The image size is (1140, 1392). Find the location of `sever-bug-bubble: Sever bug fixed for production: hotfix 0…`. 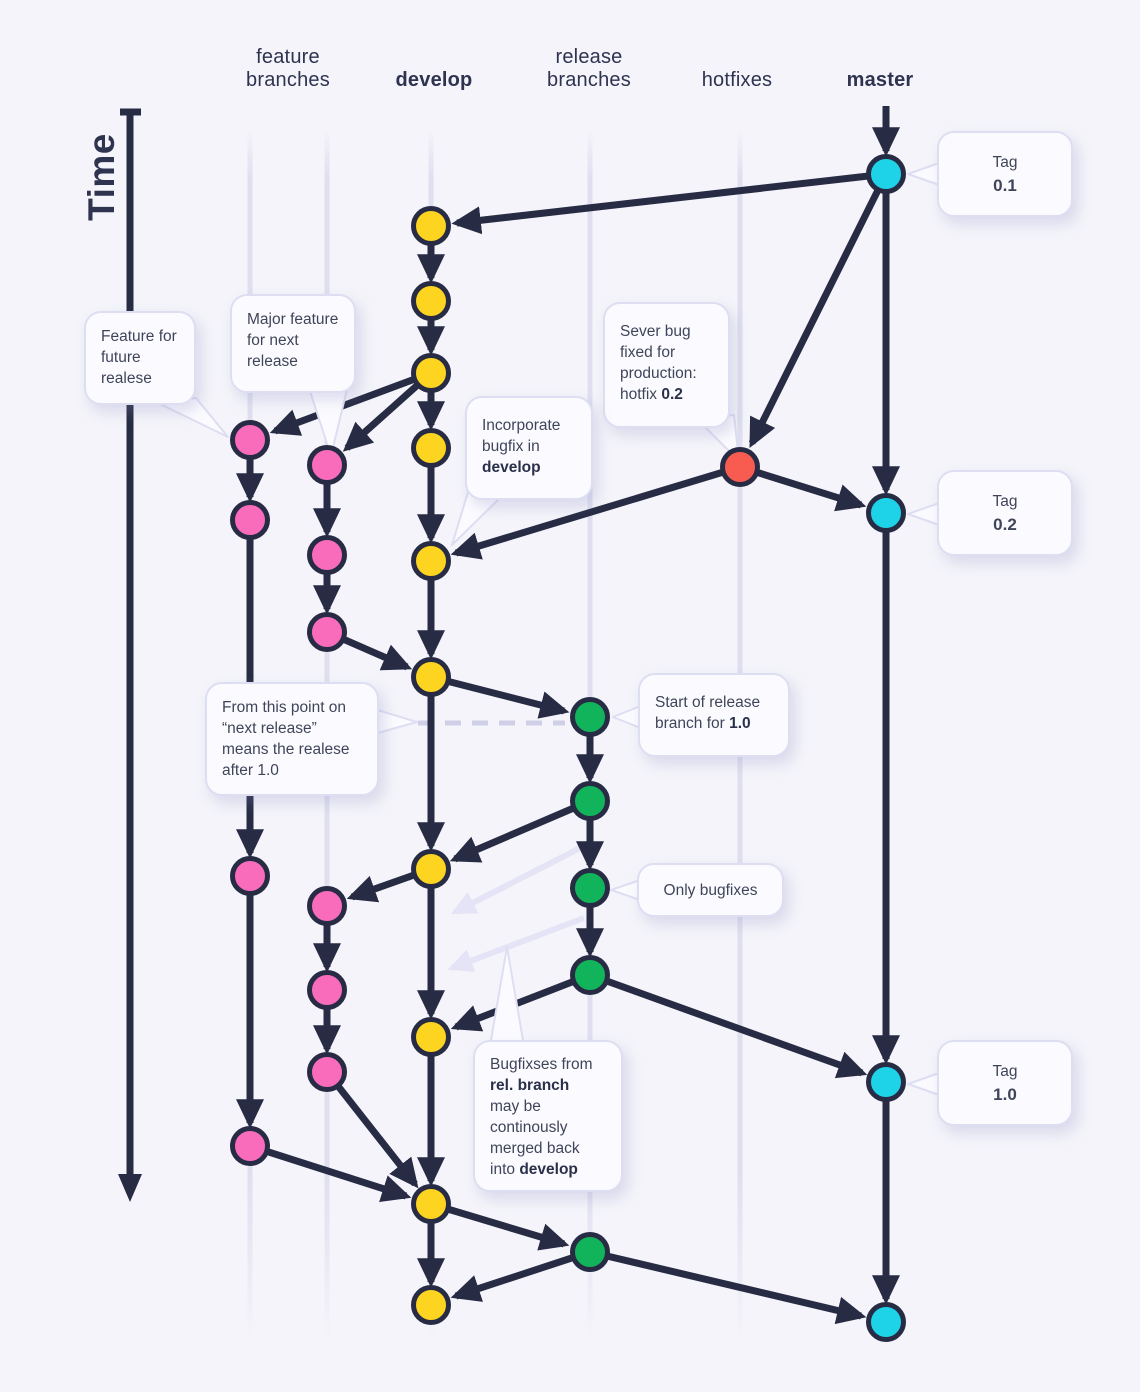

sever-bug-bubble: Sever bug fixed for production: hotfix 0… is located at coordinates (666, 365).